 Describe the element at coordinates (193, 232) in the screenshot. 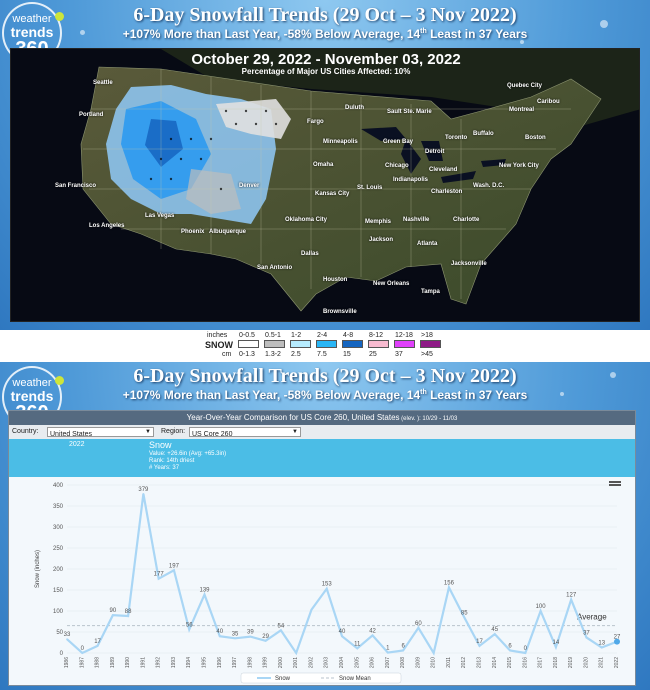

I see `city-label: Phoenix` at that location.